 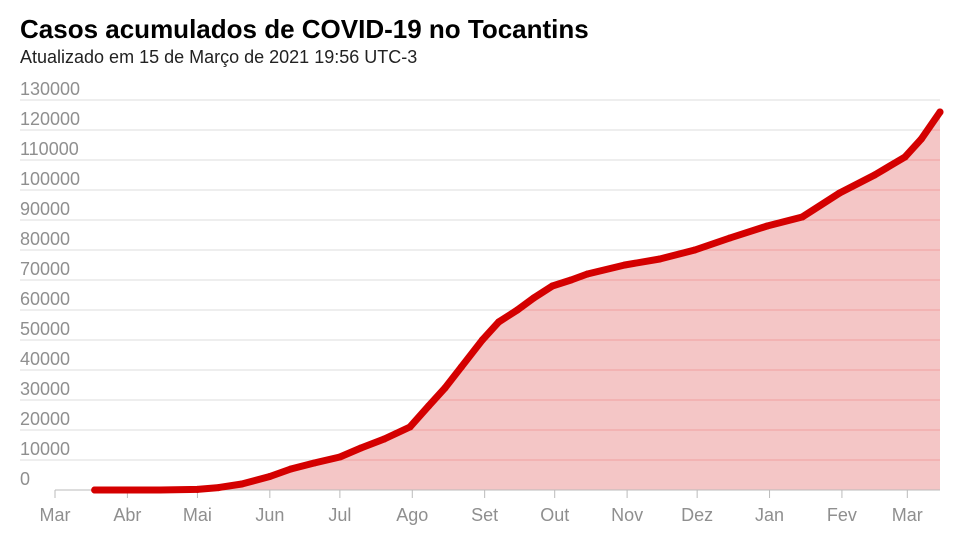 I want to click on y-tick-label: 90000, so click(x=45, y=209).